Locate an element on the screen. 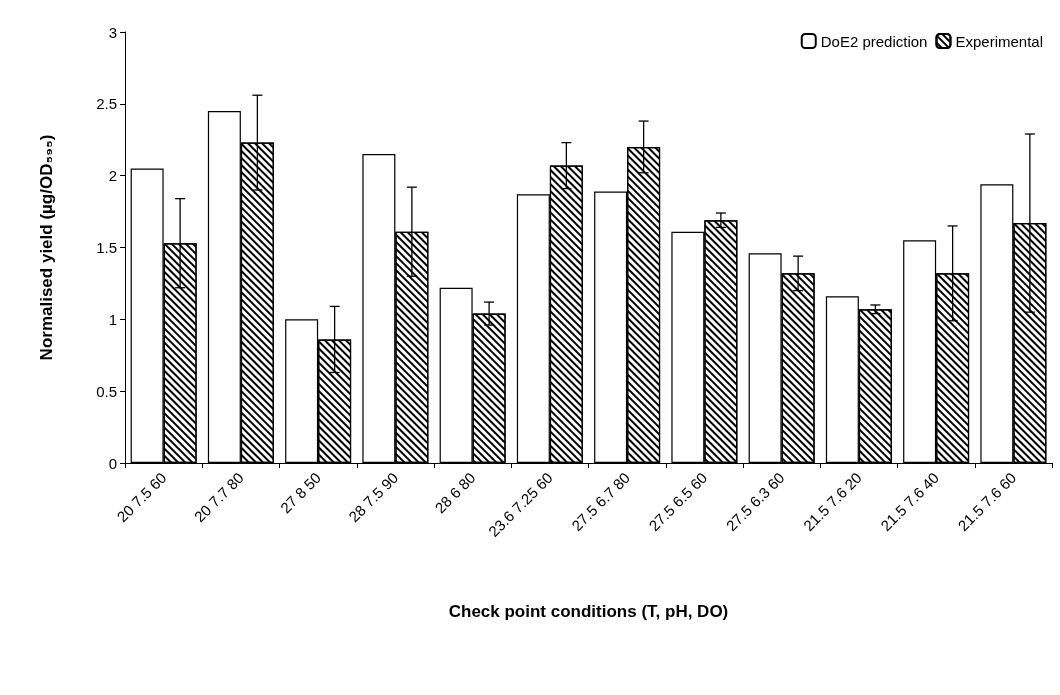 The width and height of the screenshot is (1060, 695). x-tick-label: 28 6 80 is located at coordinates (455, 492).